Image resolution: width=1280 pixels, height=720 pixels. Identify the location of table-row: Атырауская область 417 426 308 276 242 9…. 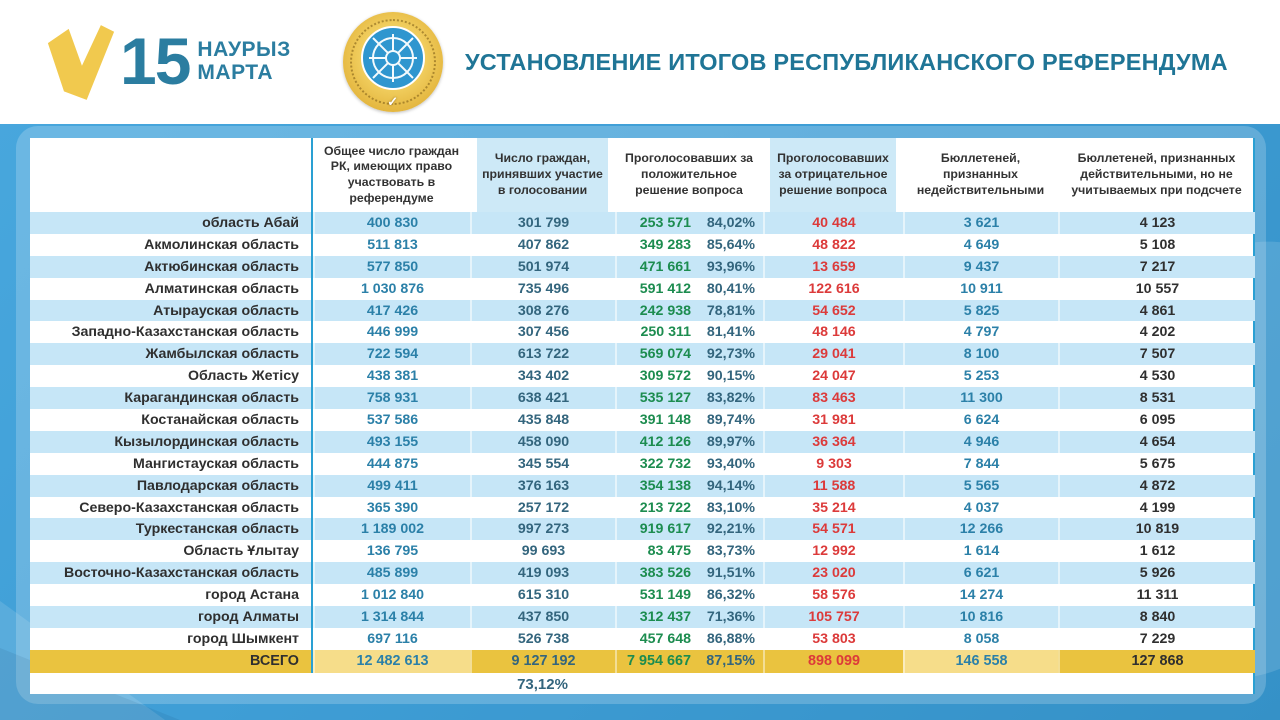
(642, 310).